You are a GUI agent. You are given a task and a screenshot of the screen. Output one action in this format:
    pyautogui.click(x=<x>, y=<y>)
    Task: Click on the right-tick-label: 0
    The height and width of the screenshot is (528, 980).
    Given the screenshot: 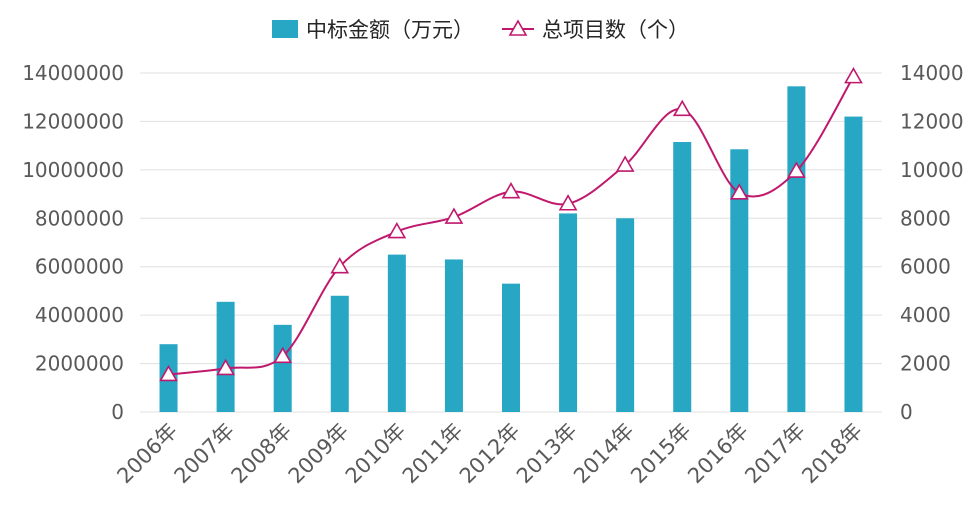 What is the action you would take?
    pyautogui.click(x=906, y=412)
    